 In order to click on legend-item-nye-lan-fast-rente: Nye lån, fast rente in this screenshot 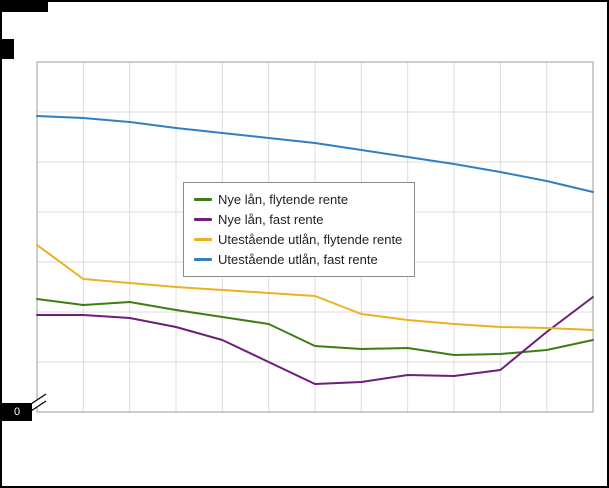, I will do `click(298, 219)`.